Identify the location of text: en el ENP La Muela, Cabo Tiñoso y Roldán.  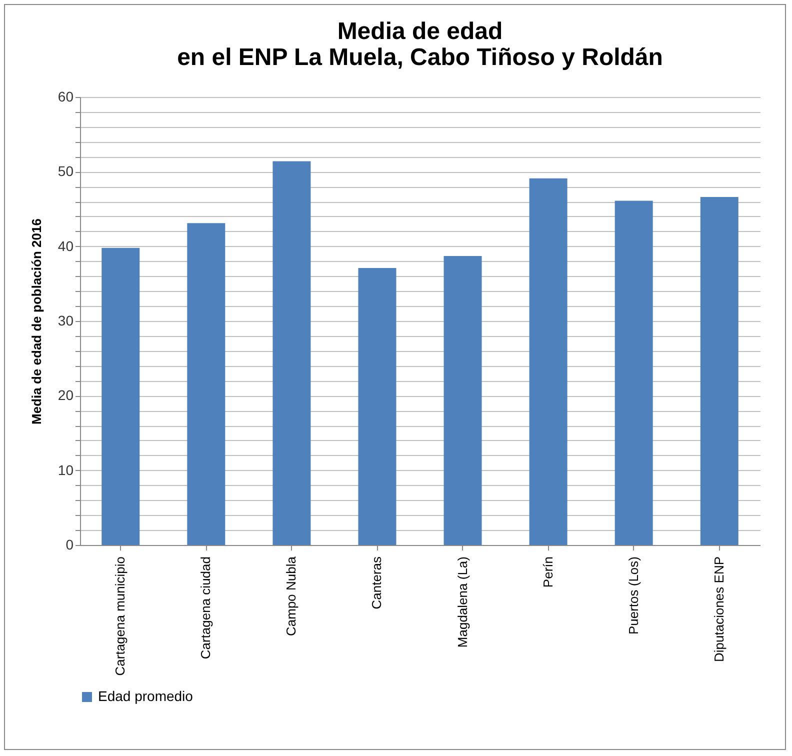
(420, 57).